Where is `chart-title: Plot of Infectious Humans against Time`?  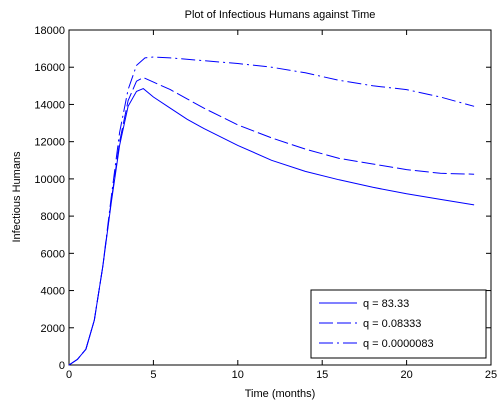
chart-title: Plot of Infectious Humans against Time is located at coordinates (280, 15).